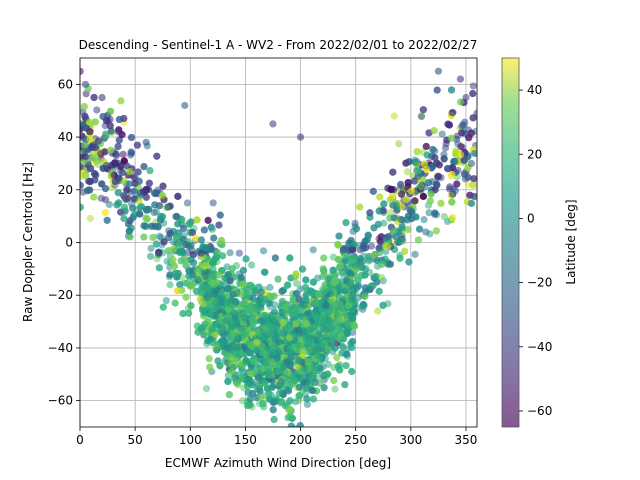 The height and width of the screenshot is (480, 640). I want to click on x-tick-label: 350, so click(466, 440).